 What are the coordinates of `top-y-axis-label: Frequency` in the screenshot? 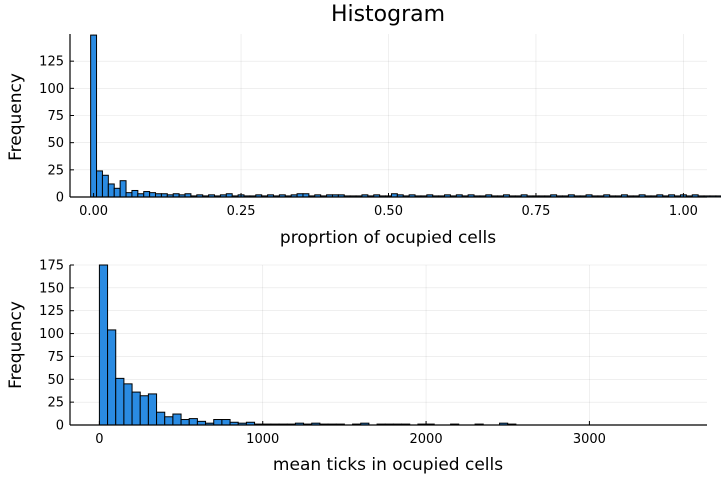 It's located at (16, 117).